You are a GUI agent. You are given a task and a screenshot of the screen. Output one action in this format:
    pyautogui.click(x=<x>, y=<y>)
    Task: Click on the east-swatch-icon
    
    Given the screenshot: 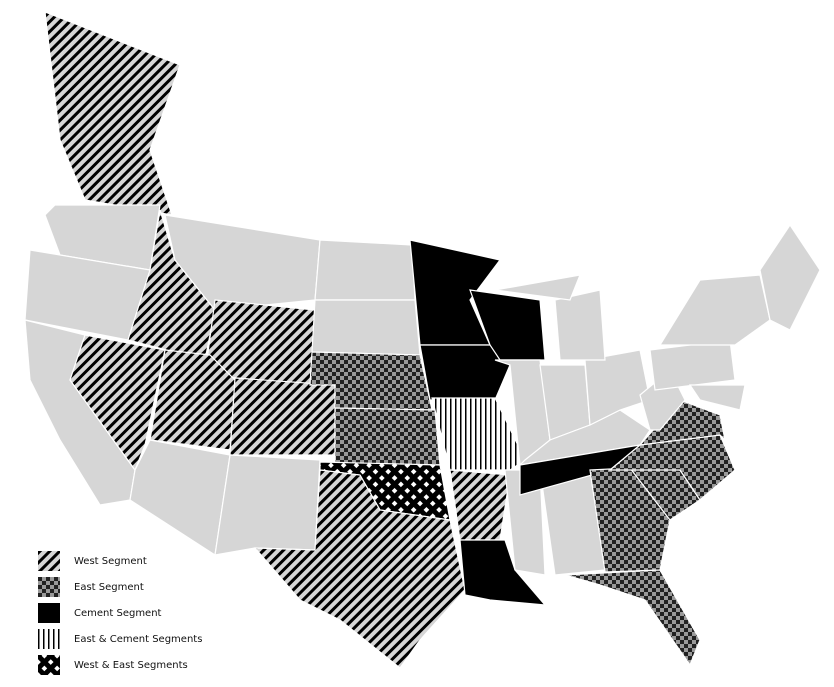 What is the action you would take?
    pyautogui.click(x=49, y=587)
    